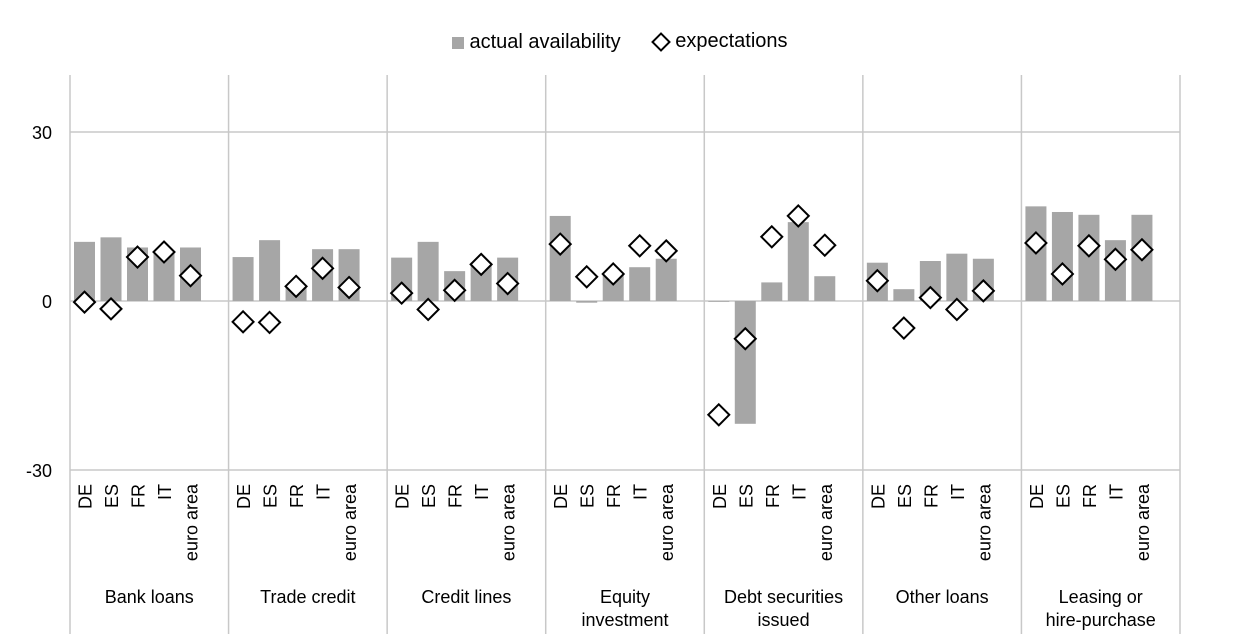 The height and width of the screenshot is (634, 1240). What do you see at coordinates (1101, 620) in the screenshot?
I see `group-label: hire-purchase` at bounding box center [1101, 620].